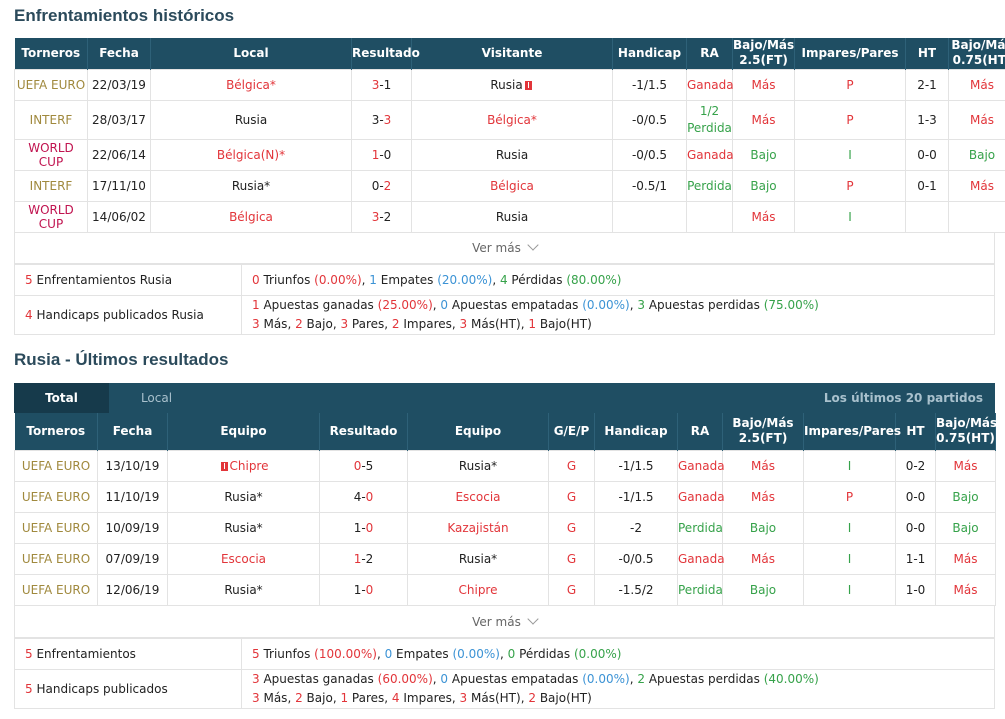 This screenshot has height=719, width=1005. I want to click on date-cell: 17/11/10, so click(119, 185).